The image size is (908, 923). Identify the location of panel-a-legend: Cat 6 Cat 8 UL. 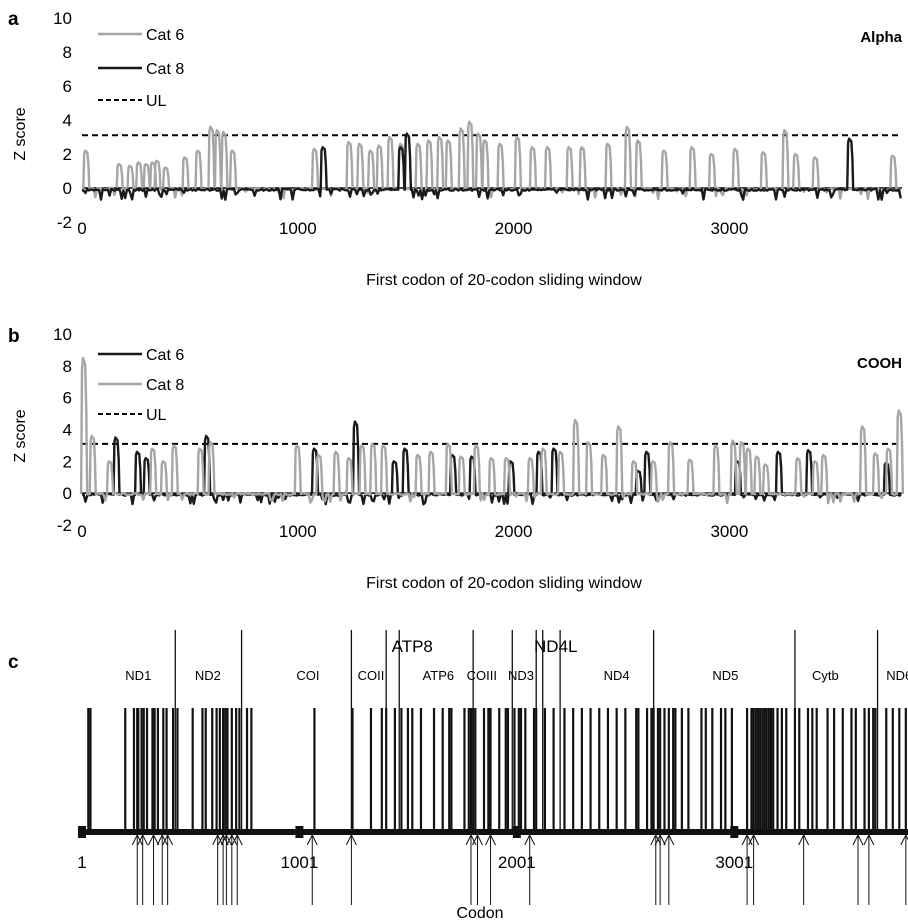
(141, 68).